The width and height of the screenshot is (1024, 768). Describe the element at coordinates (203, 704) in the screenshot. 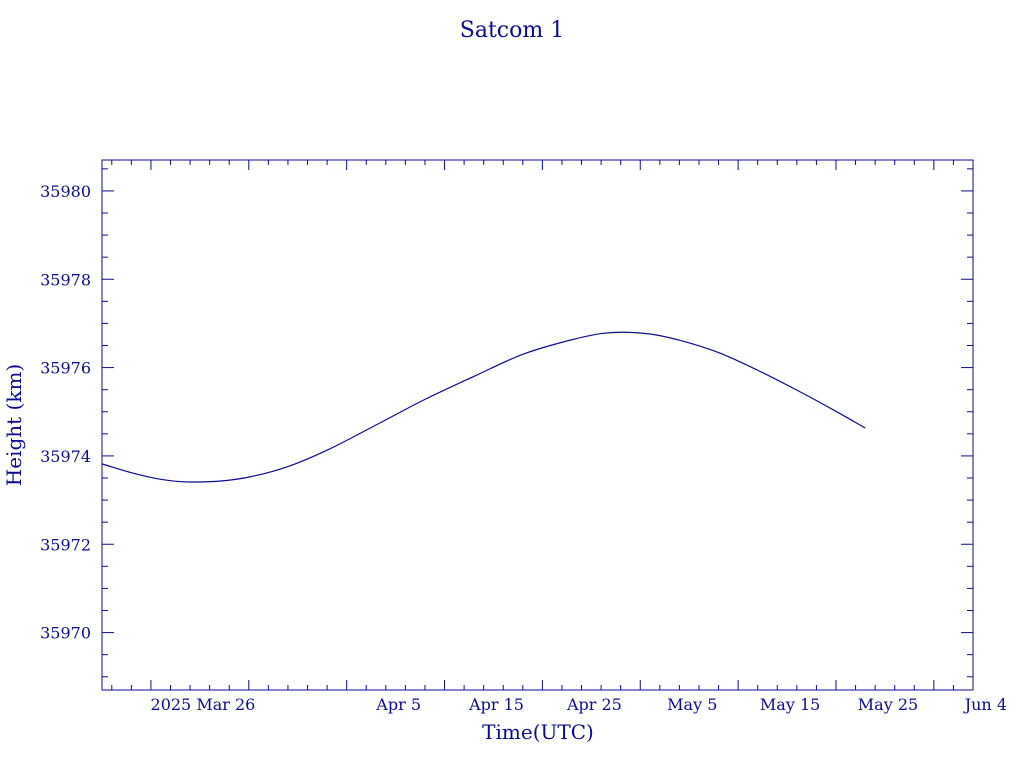

I see `x-tick-label: 2025 Mar 26` at that location.